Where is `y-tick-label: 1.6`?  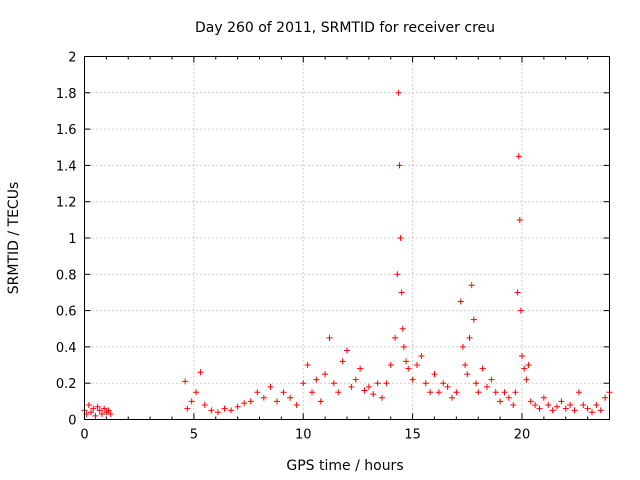 y-tick-label: 1.6 is located at coordinates (66, 130).